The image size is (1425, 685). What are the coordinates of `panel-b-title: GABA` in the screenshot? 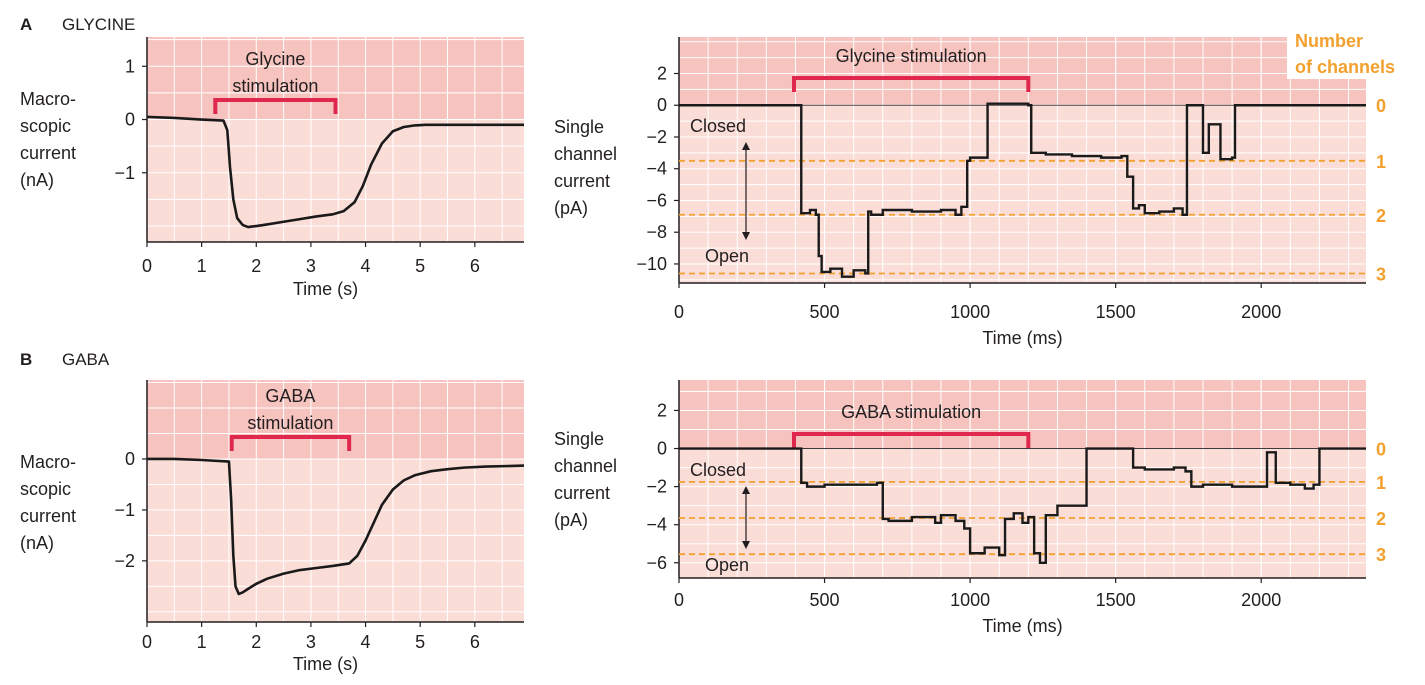 It's located at (86, 359).